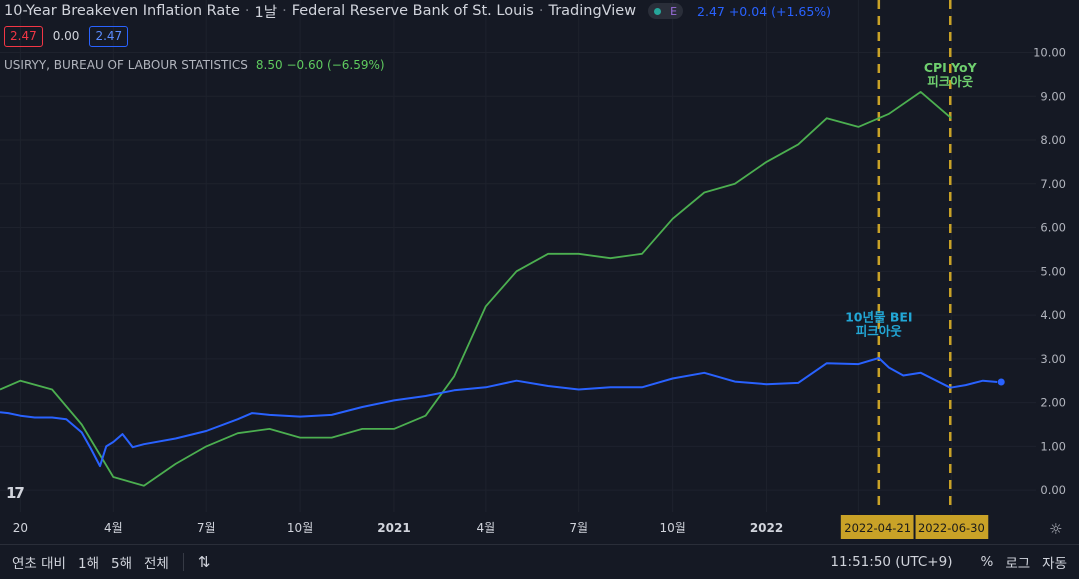 Image resolution: width=1079 pixels, height=579 pixels. I want to click on x-tick-label: 20, so click(20, 528).